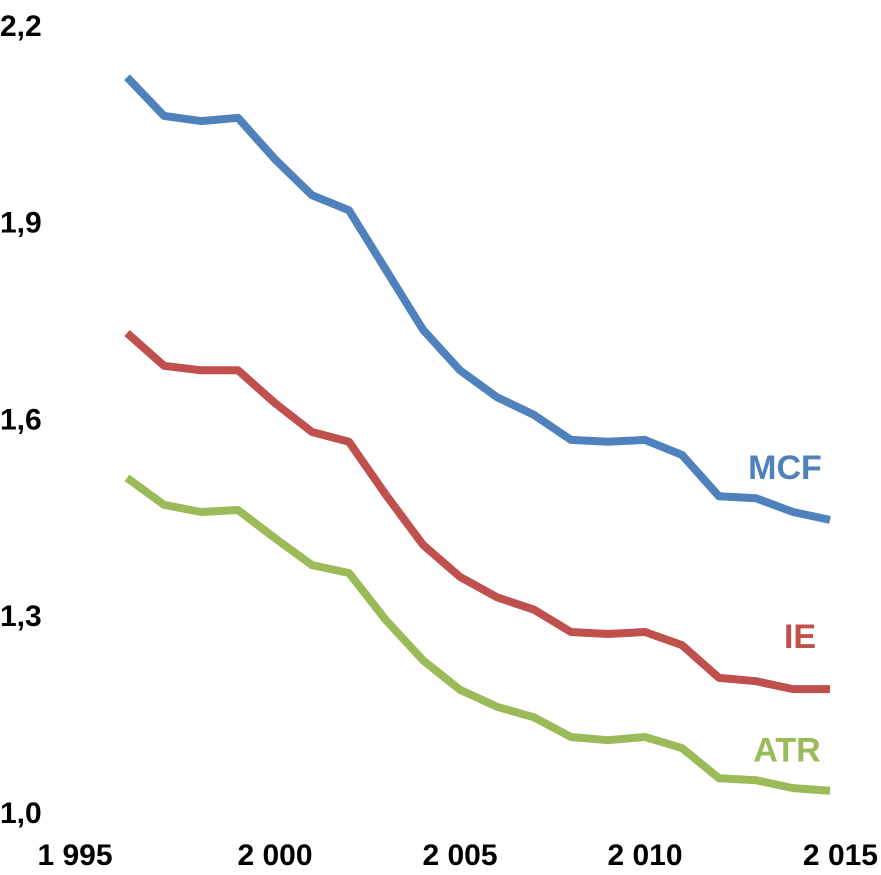 This screenshot has width=881, height=875. What do you see at coordinates (21, 616) in the screenshot?
I see `y-tick-label: 1,3` at bounding box center [21, 616].